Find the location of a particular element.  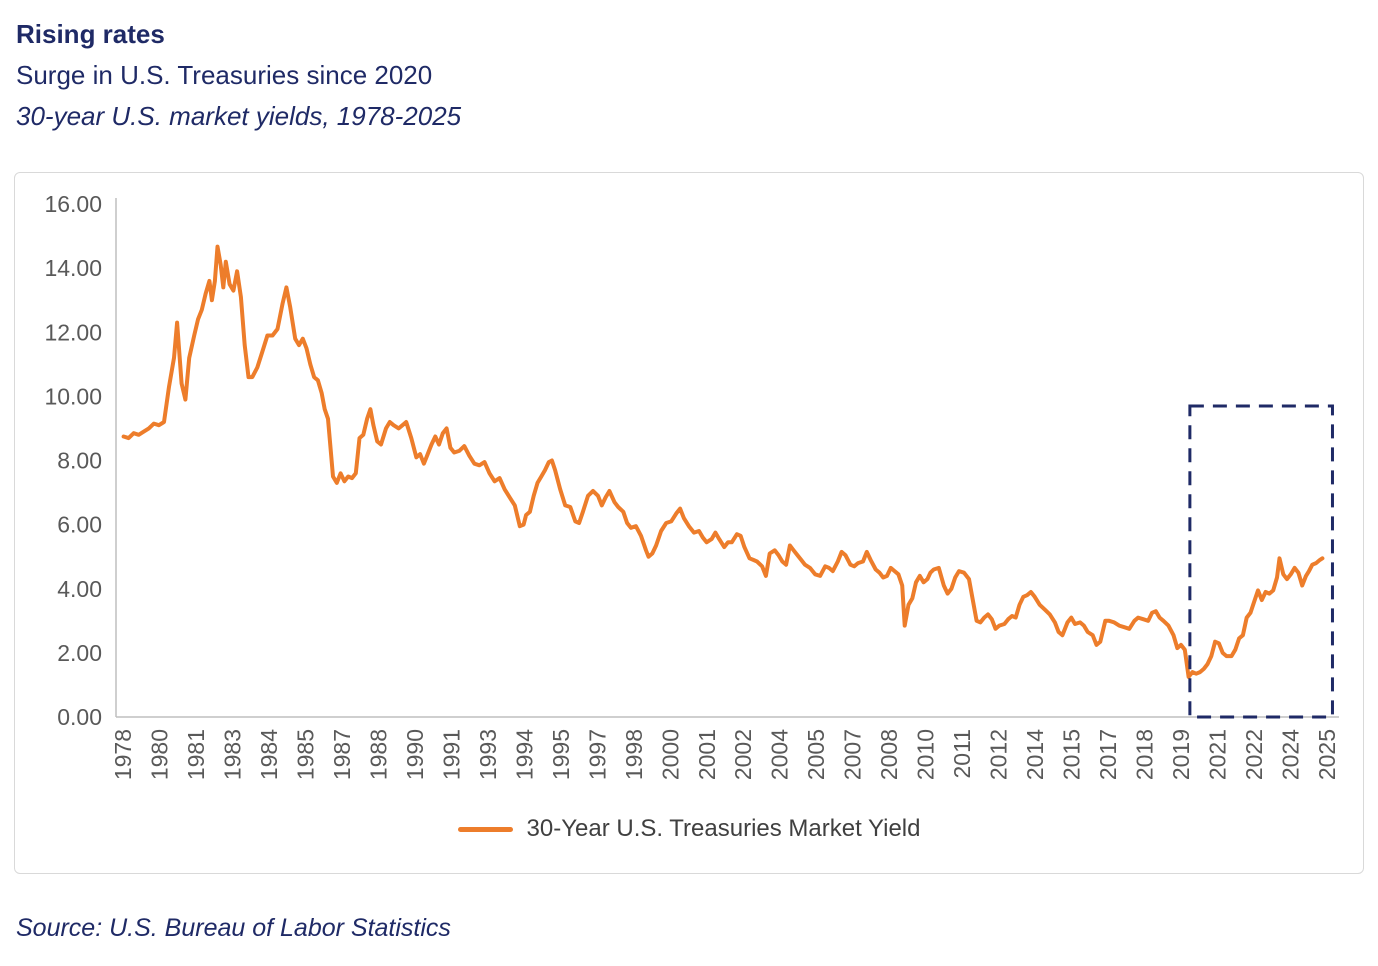

y-tick-label: 8.00 is located at coordinates (79, 461).